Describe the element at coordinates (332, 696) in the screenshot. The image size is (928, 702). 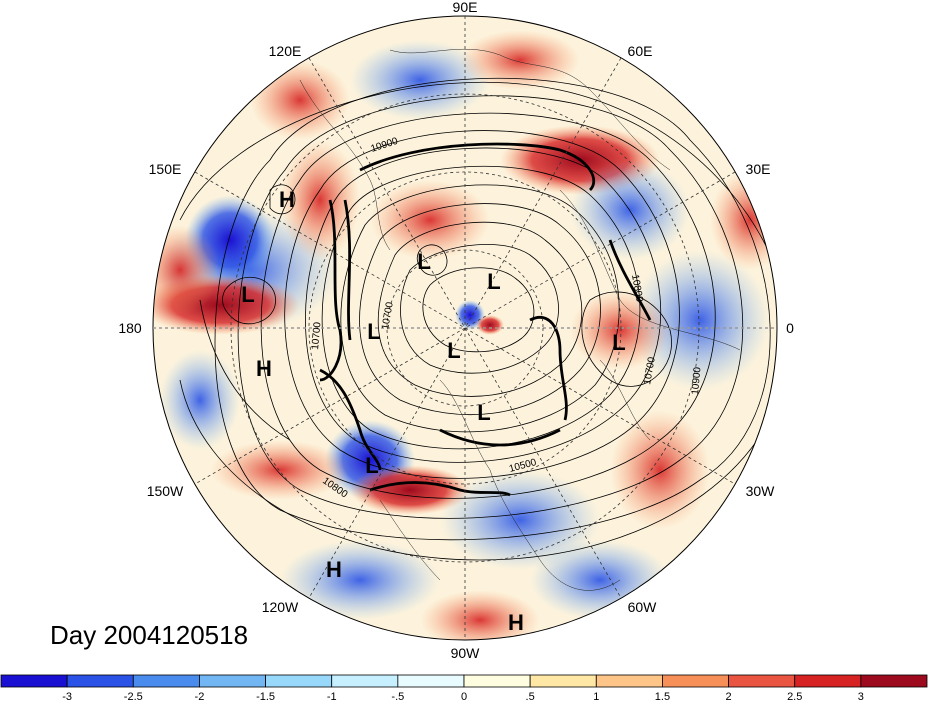
I see `colorbar-tick-label: -1` at that location.